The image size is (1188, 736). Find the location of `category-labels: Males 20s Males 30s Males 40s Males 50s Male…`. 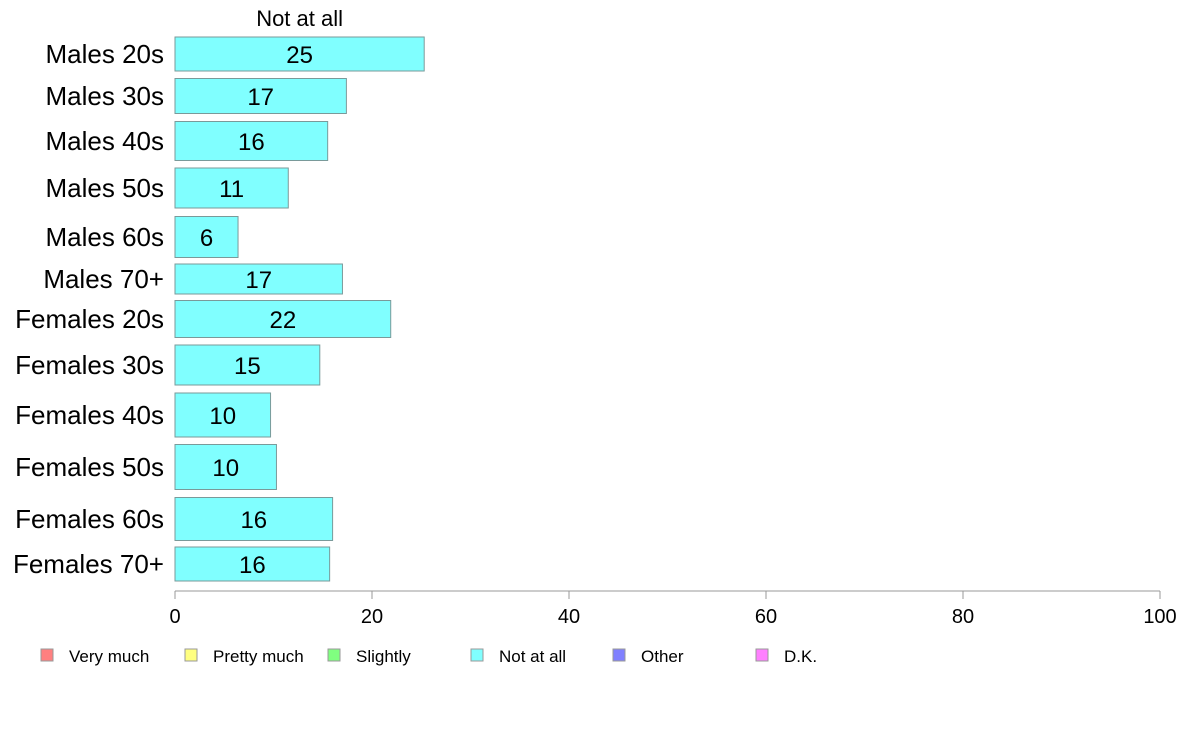

category-labels: Males 20s Males 30s Males 40s Males 50s Male… is located at coordinates (88, 309).